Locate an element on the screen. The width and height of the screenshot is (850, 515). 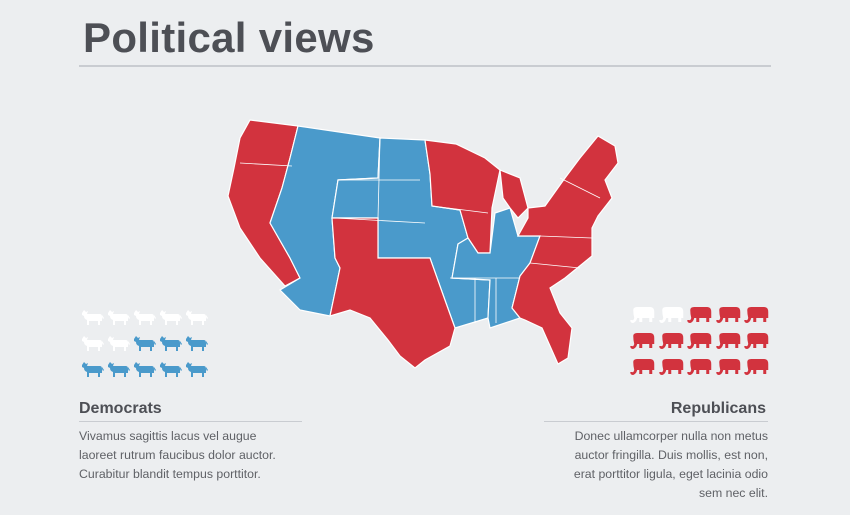
democrats-heading: Democrats is located at coordinates (120, 408).